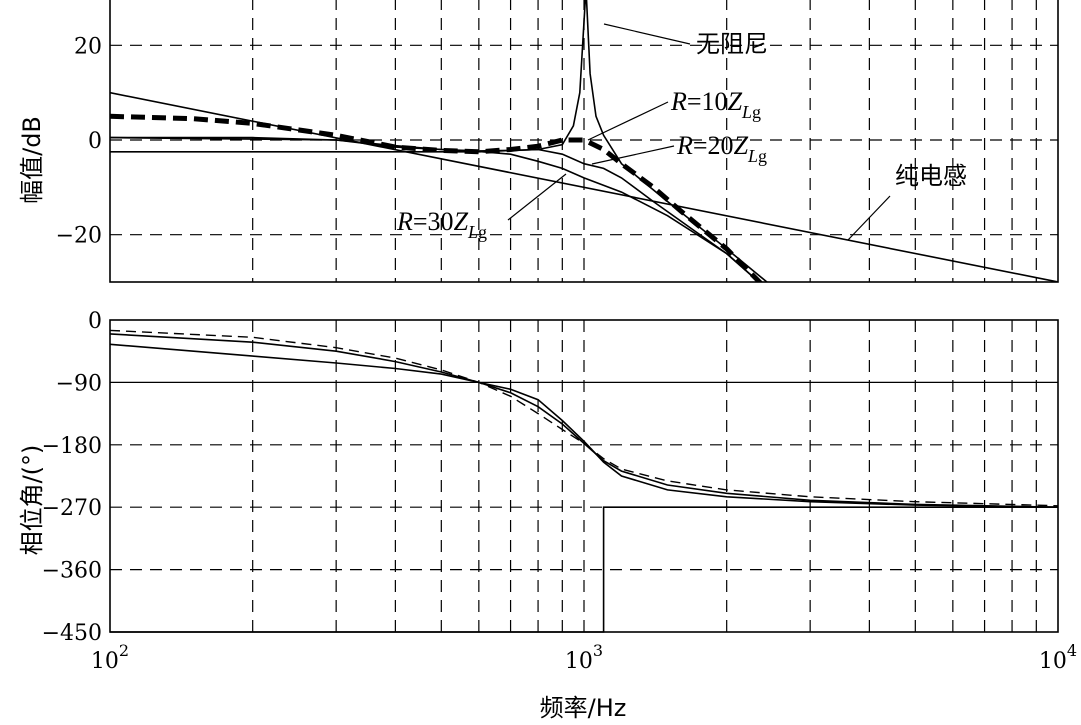  What do you see at coordinates (32, 500) in the screenshot?
I see `phase-y-label: 相位角/(°)` at bounding box center [32, 500].